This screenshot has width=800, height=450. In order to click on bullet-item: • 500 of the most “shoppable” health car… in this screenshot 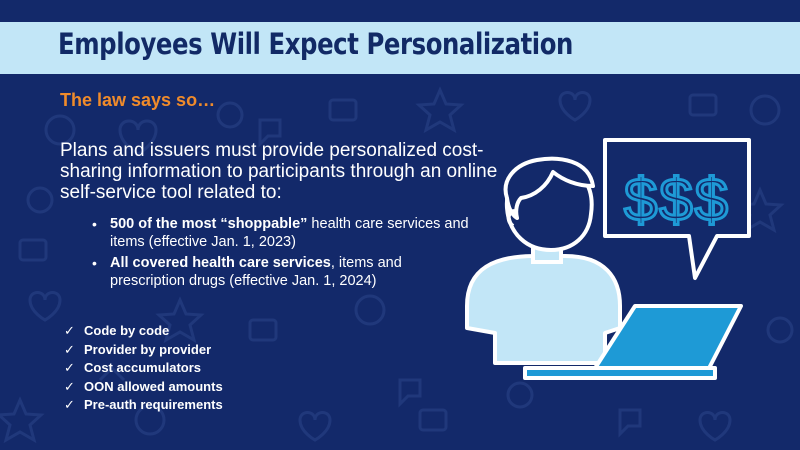, I will do `click(285, 233)`.